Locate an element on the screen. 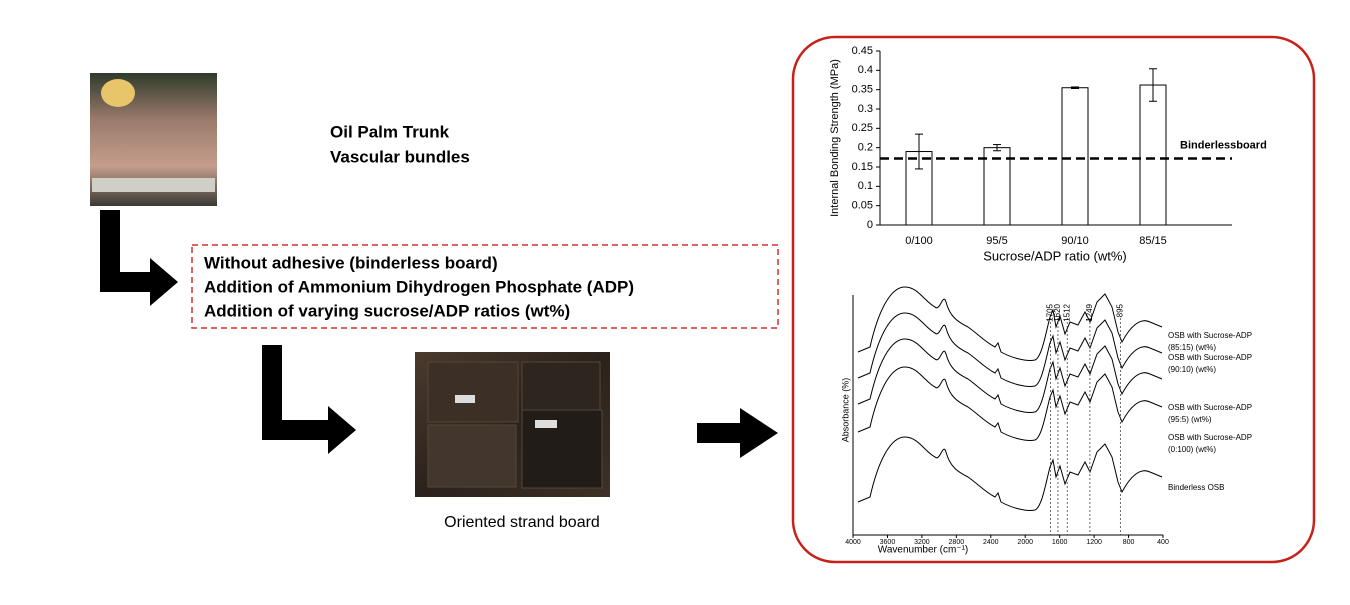  x-tick-label: 85/15 is located at coordinates (1153, 241).